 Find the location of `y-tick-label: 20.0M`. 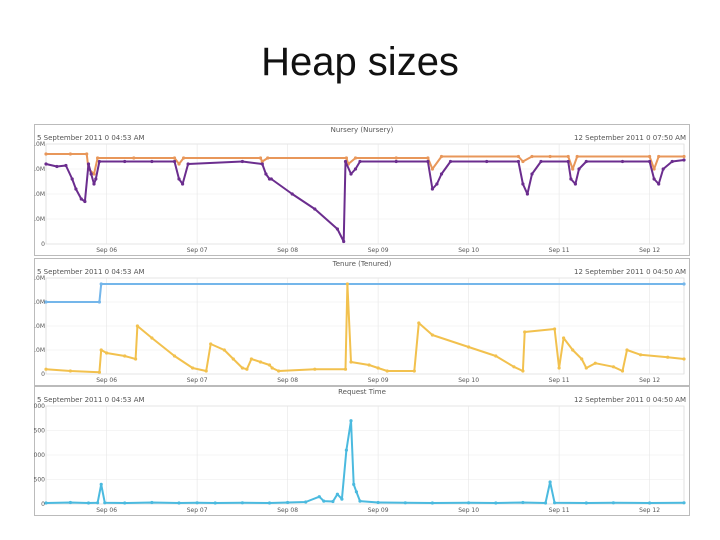

y-tick-label: 20.0M is located at coordinates (39, 144).